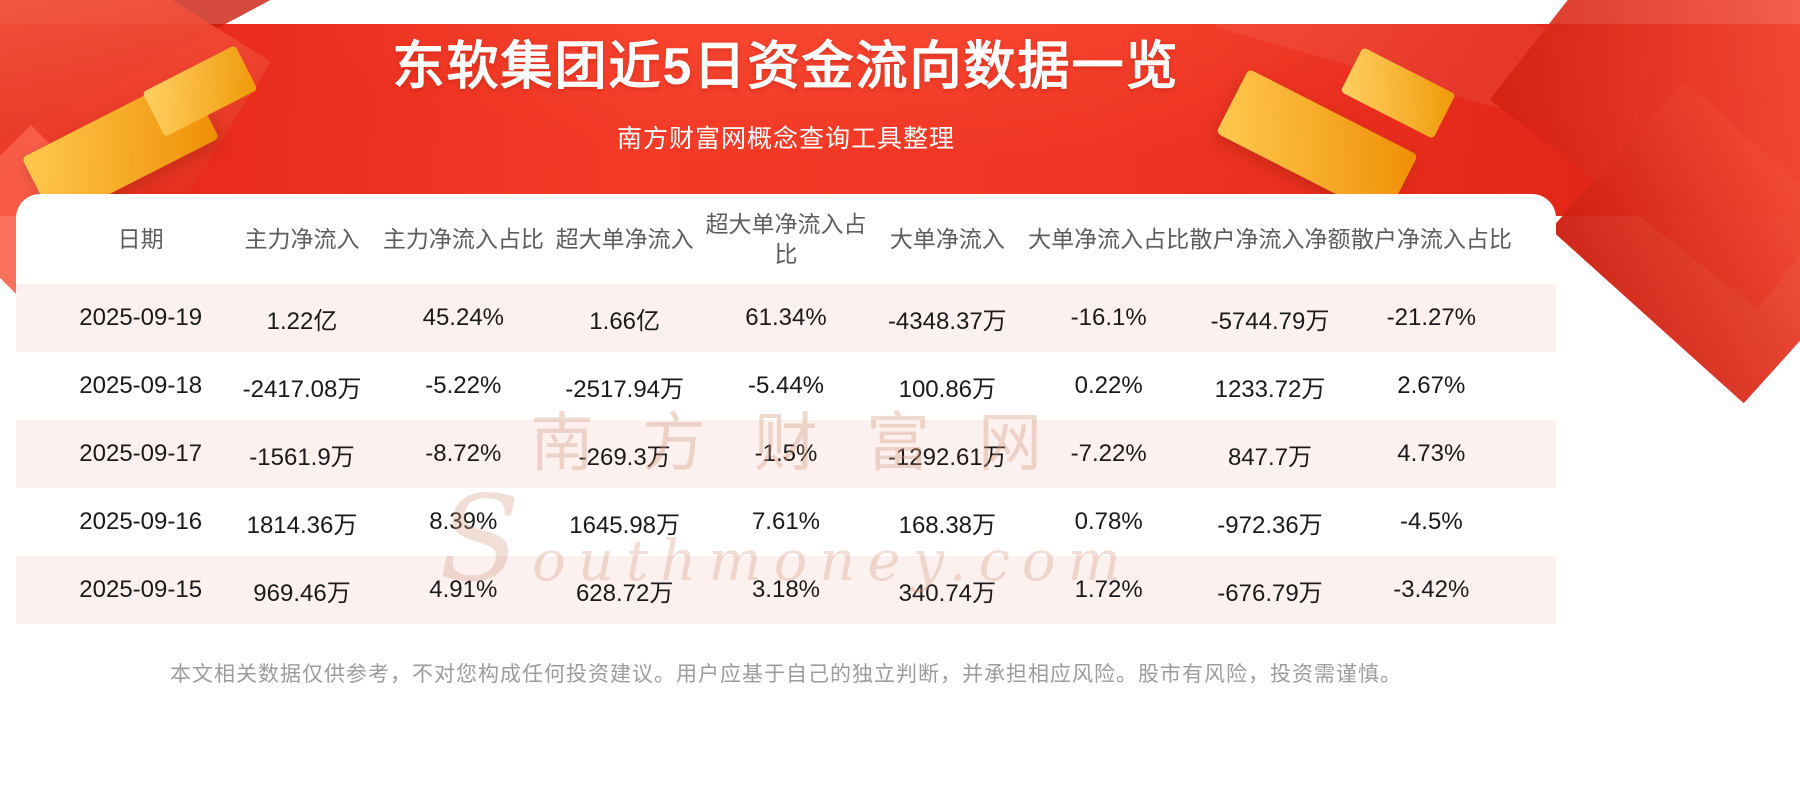 The image size is (1800, 800). What do you see at coordinates (947, 457) in the screenshot?
I see `value-cell: -1292.61万` at bounding box center [947, 457].